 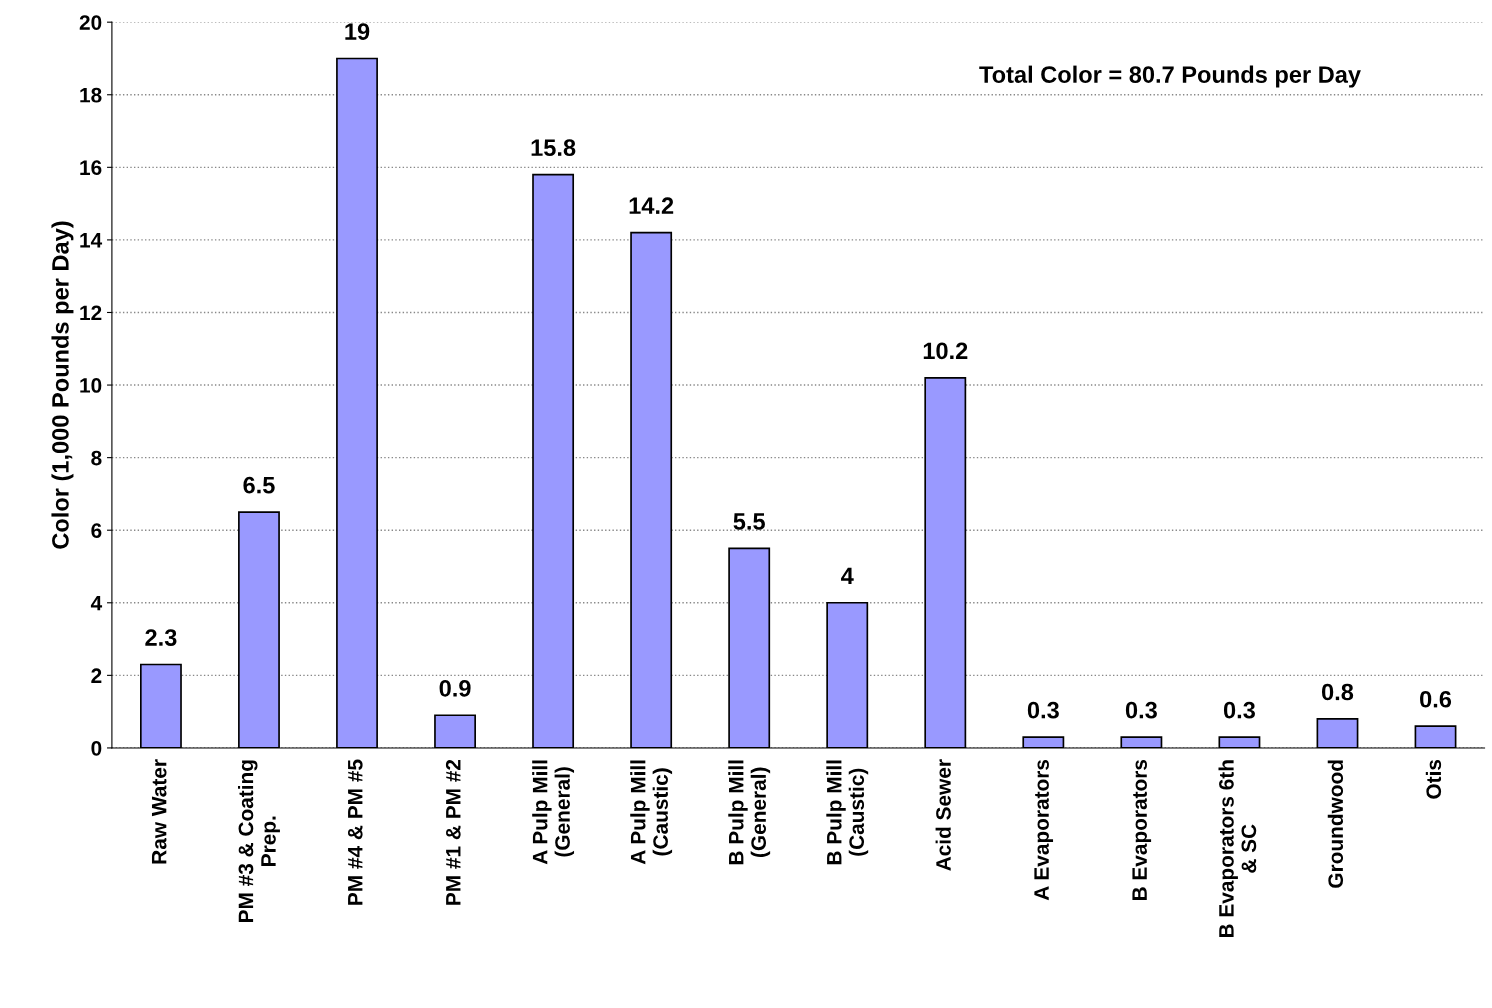 I want to click on data-label: 15.8, so click(x=553, y=148).